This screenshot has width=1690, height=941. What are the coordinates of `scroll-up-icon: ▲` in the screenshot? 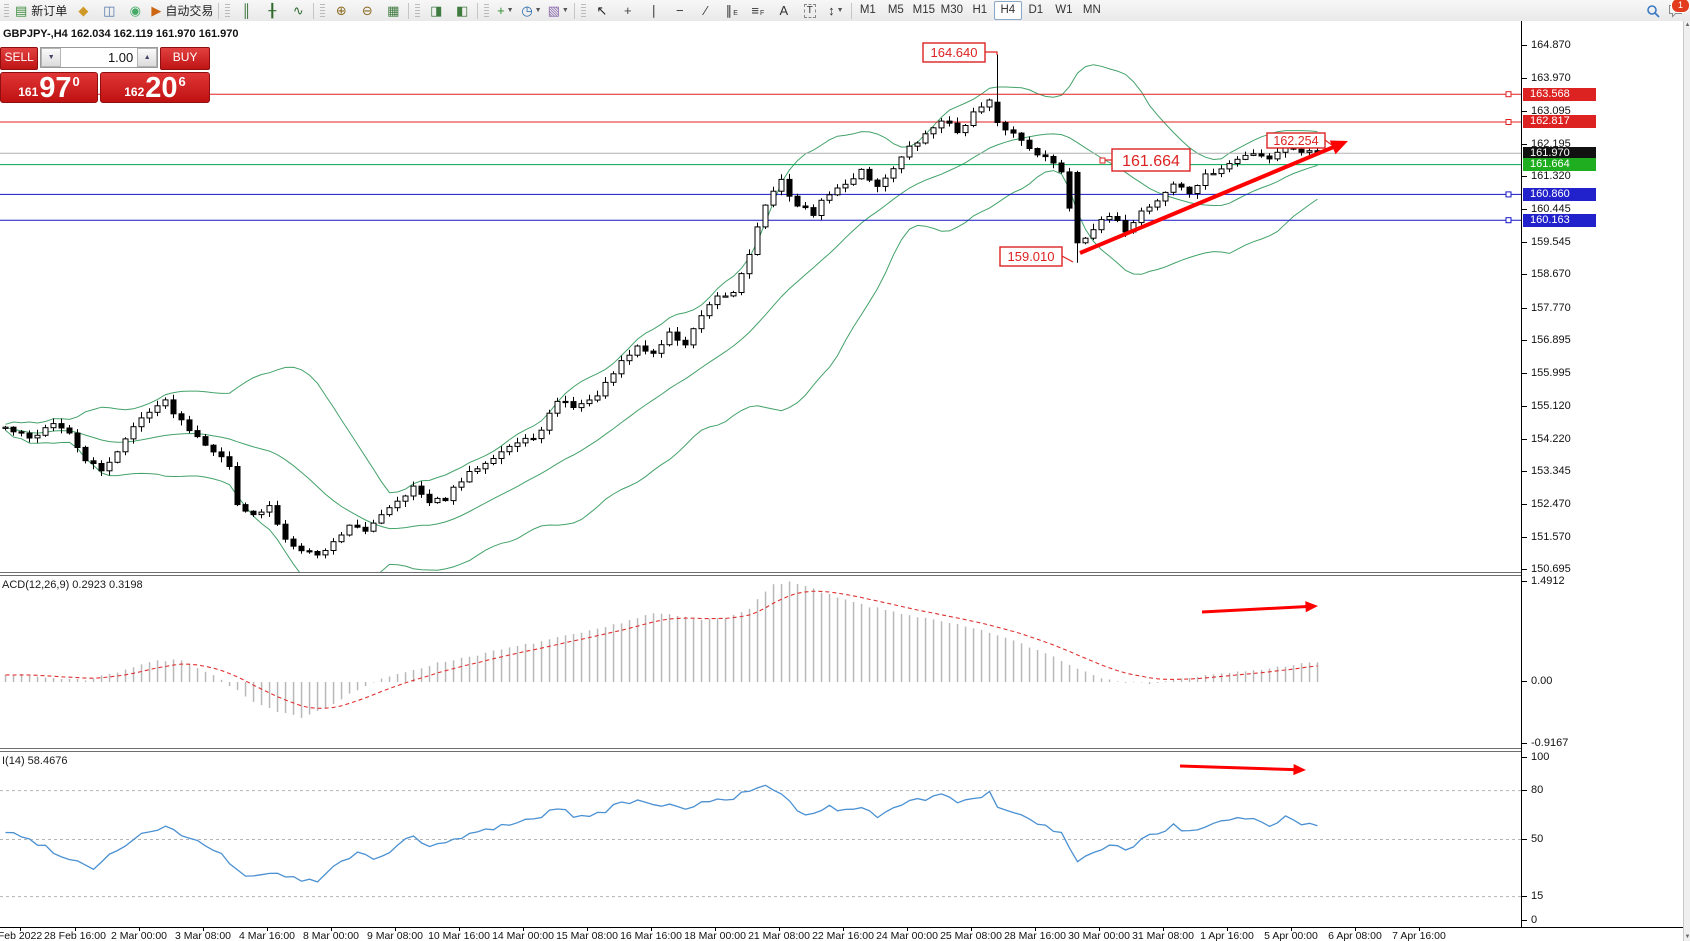 It's located at (1687, 25).